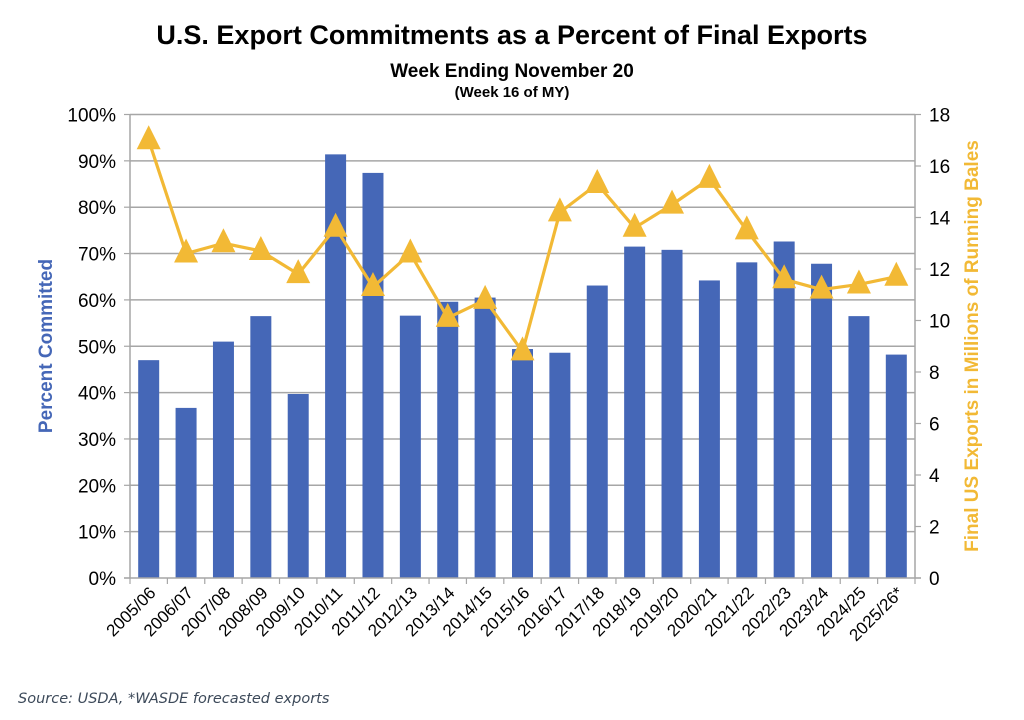 Image resolution: width=1024 pixels, height=720 pixels. What do you see at coordinates (939, 167) in the screenshot?
I see `y2-tick-label: 16` at bounding box center [939, 167].